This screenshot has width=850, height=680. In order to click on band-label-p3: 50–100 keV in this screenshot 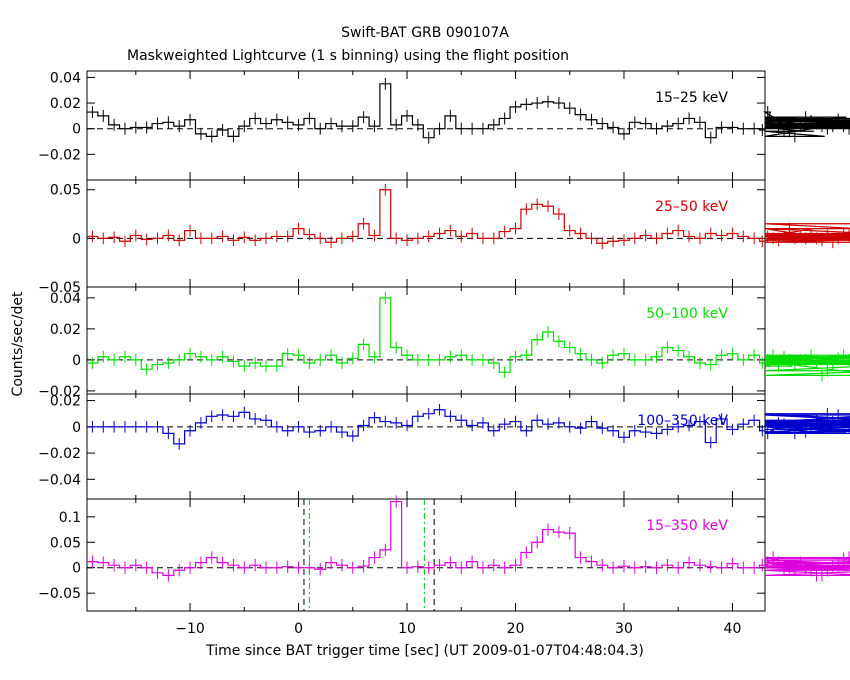, I will do `click(687, 314)`.